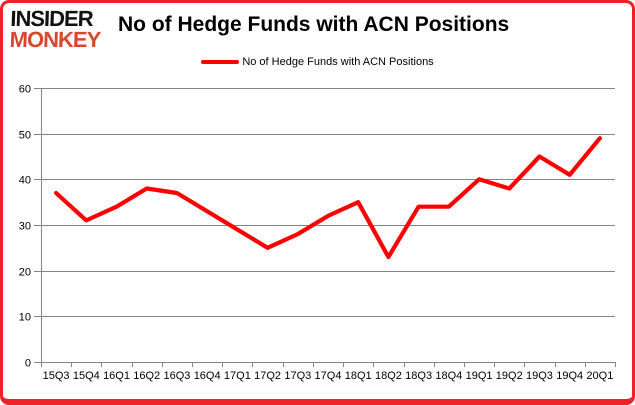 Image resolution: width=635 pixels, height=405 pixels. I want to click on insider-monkey-logo: INSIDER MONKEY, so click(55, 29).